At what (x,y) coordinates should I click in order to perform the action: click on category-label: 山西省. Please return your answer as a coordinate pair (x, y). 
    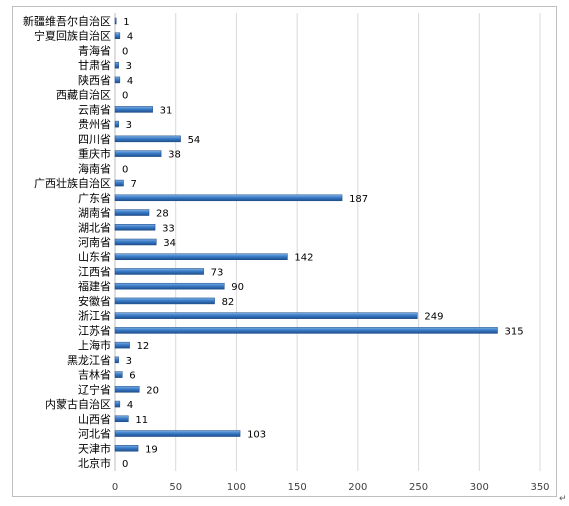
    Looking at the image, I should click on (94, 419).